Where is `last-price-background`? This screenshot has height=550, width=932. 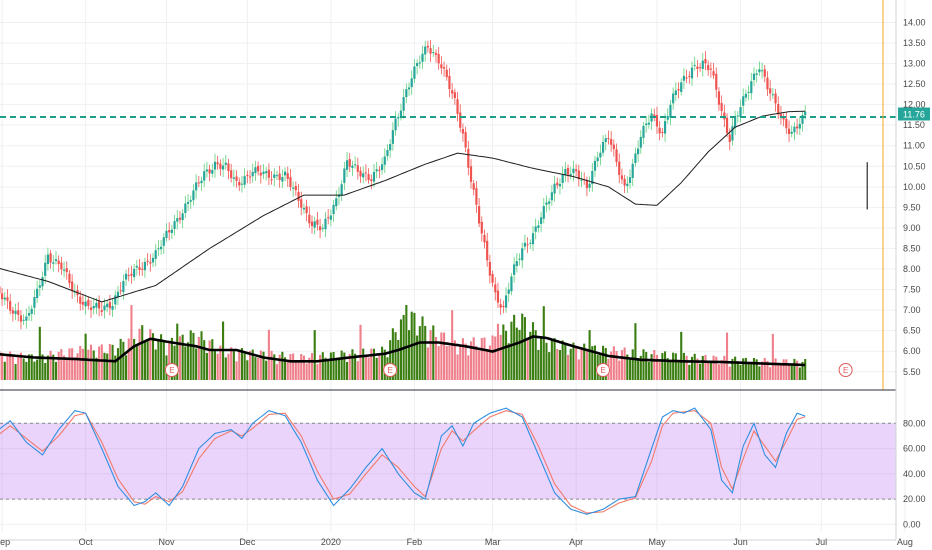 last-price-background is located at coordinates (914, 114).